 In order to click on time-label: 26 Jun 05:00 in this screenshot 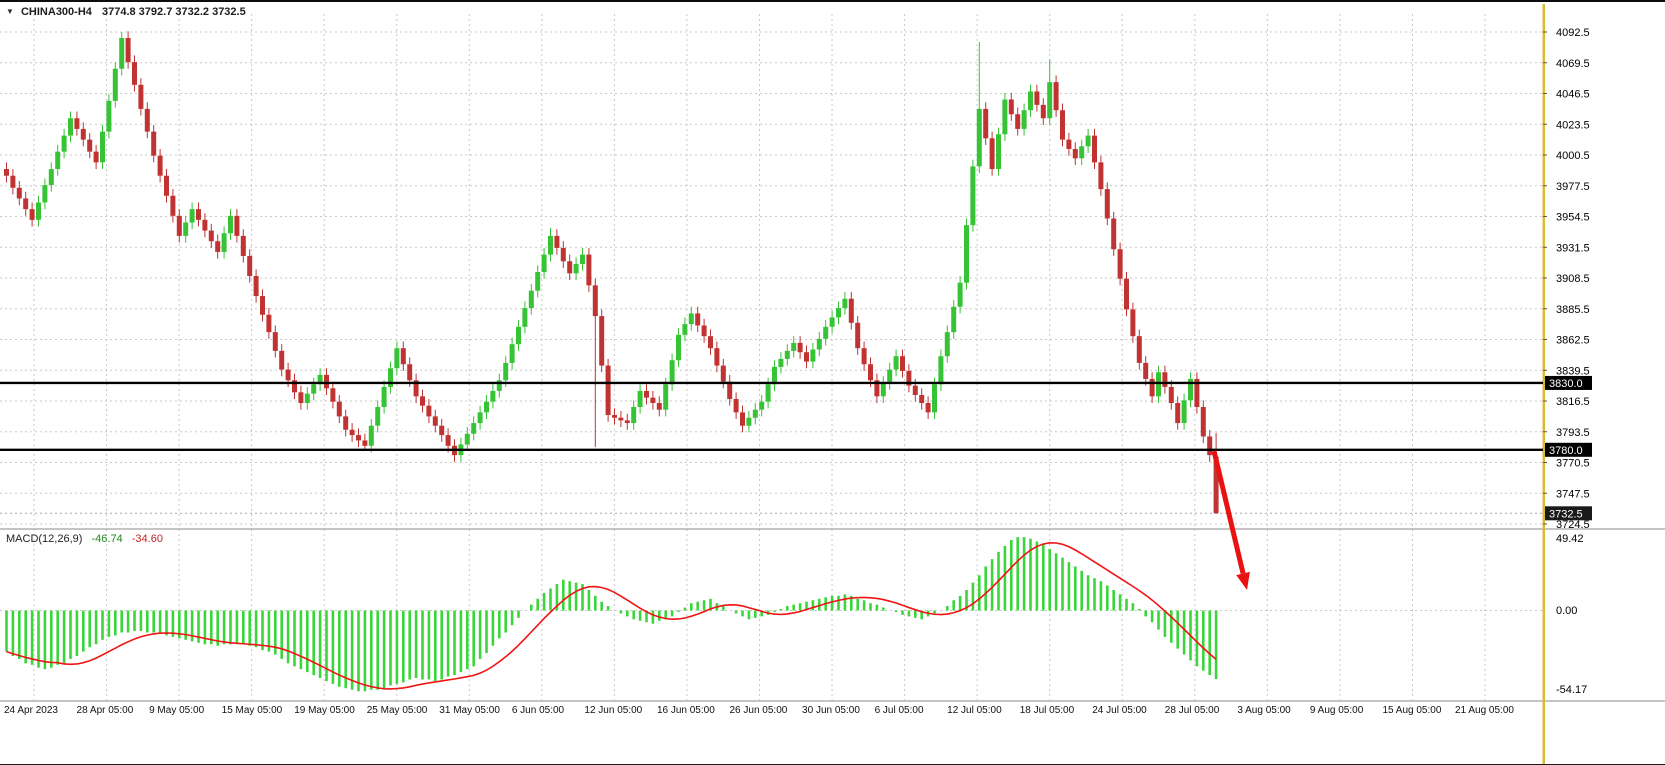, I will do `click(759, 710)`.